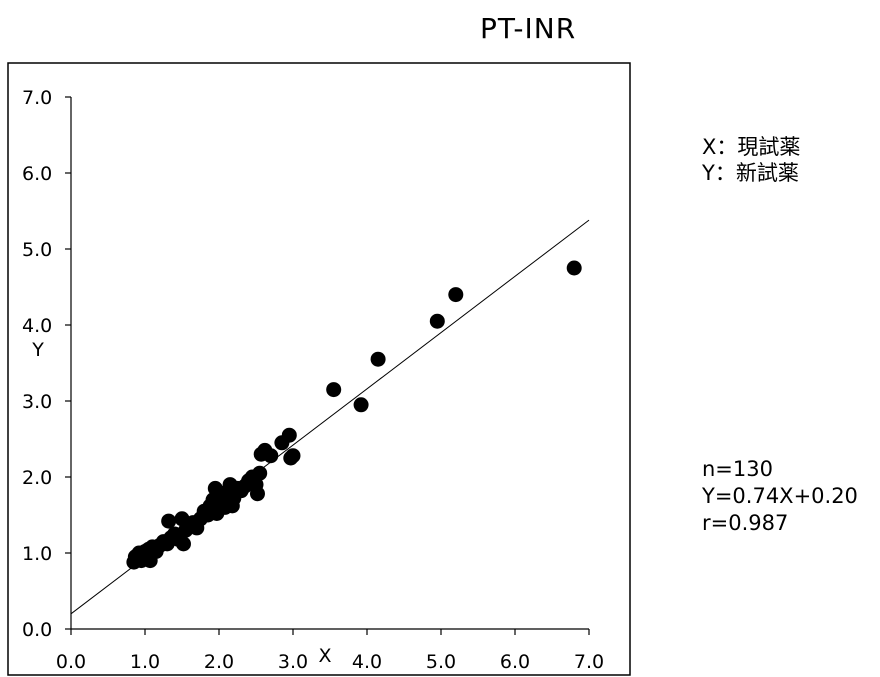  I want to click on correlation-coefficient: r=0.987, so click(745, 523).